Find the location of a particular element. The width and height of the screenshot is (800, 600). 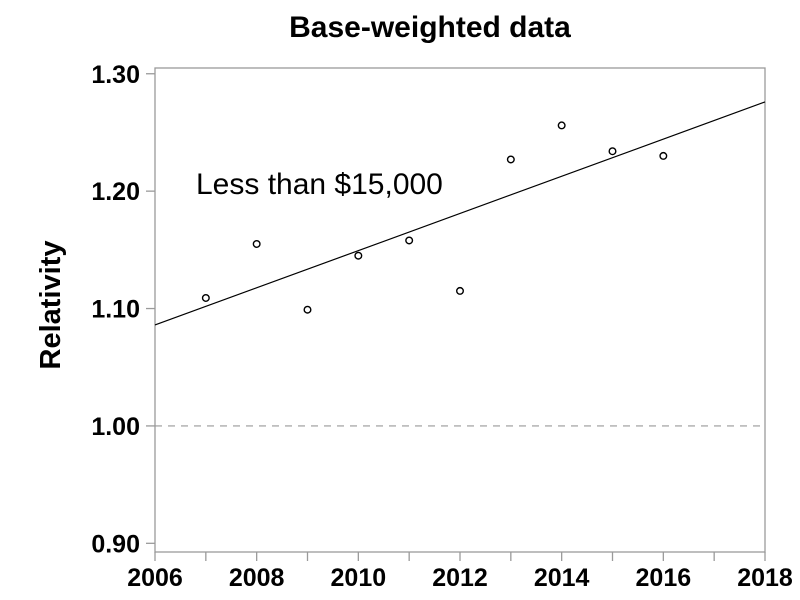

x-tick-label: 2008 is located at coordinates (257, 578).